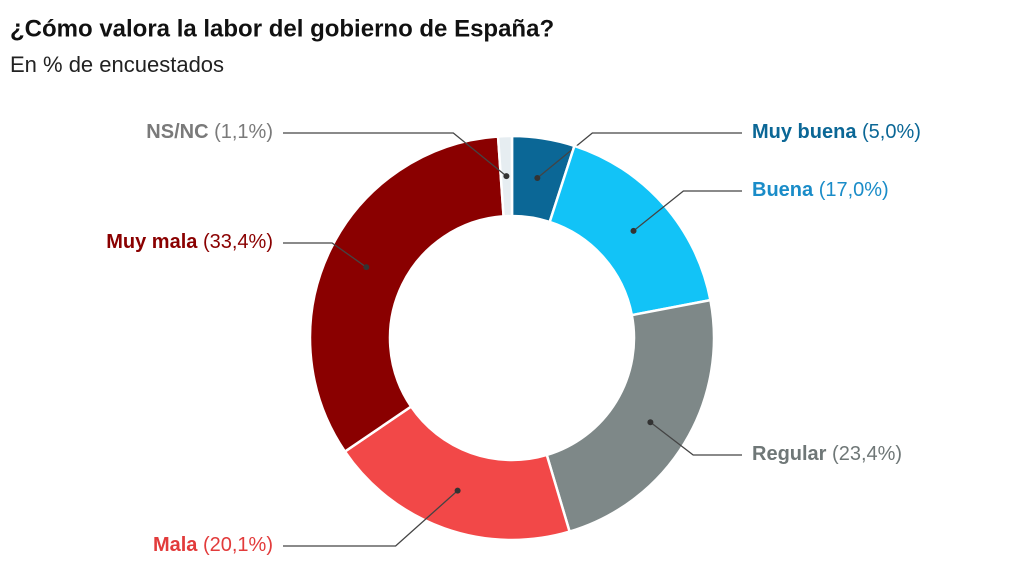 Image resolution: width=1024 pixels, height=569 pixels. I want to click on category-label: Mala, so click(175, 545).